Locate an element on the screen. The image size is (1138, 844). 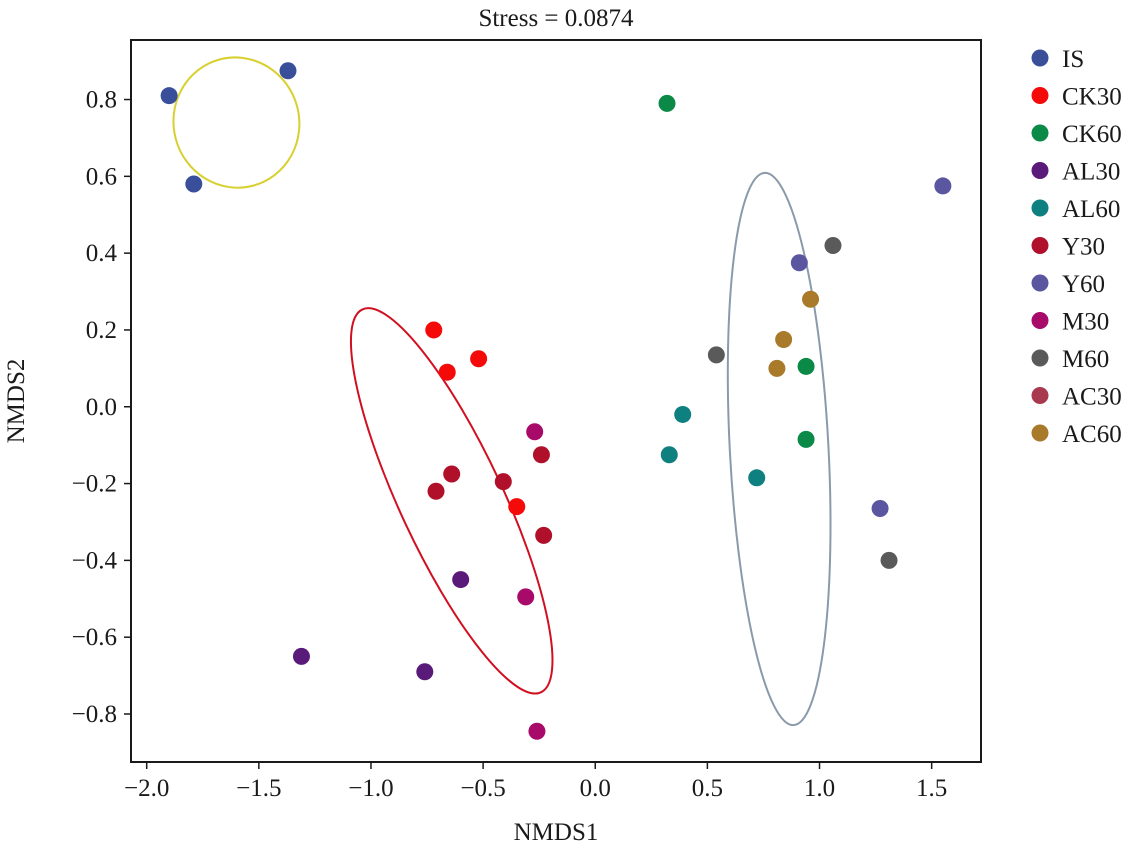
legend-marker-m60 is located at coordinates (1040, 358).